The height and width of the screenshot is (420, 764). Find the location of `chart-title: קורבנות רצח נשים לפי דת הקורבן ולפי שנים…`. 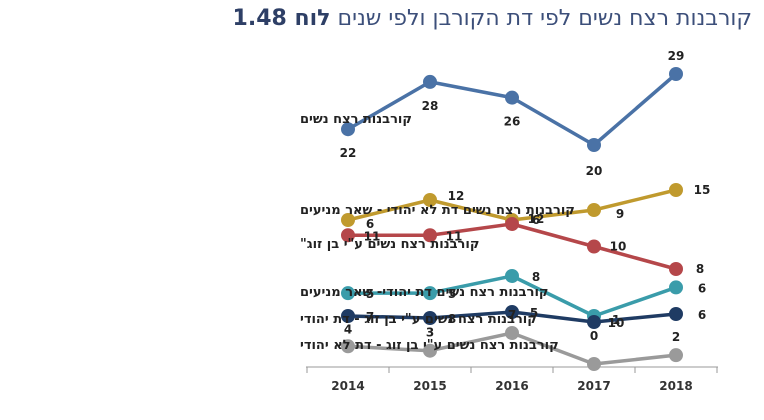

chart-title: קורבנות רצח נשים לפי דת הקורבן ולפי שנים… is located at coordinates (492, 18).